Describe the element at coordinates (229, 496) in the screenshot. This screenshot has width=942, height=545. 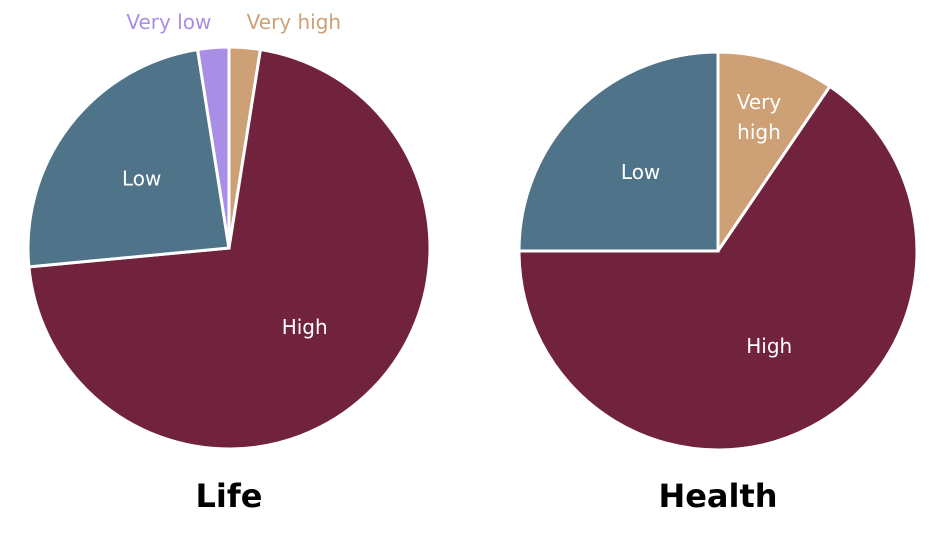
I see `chart-title: Life` at that location.